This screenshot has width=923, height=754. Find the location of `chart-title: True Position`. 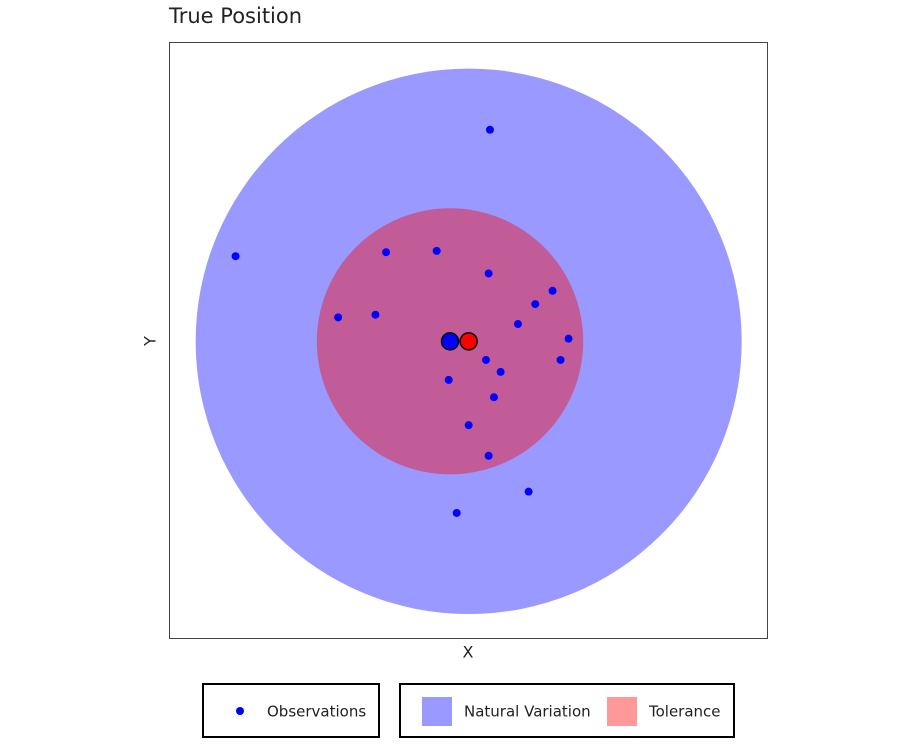

chart-title: True Position is located at coordinates (235, 16).